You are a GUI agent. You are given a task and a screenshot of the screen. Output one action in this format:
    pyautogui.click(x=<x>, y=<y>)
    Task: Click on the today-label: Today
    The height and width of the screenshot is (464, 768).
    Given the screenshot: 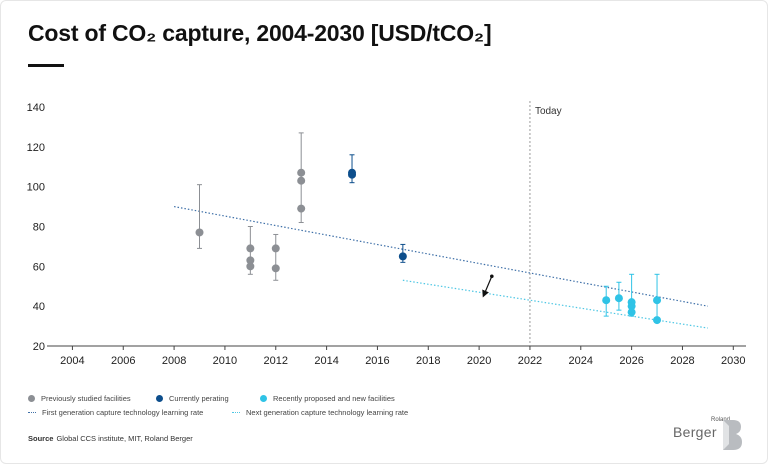 What is the action you would take?
    pyautogui.click(x=548, y=111)
    